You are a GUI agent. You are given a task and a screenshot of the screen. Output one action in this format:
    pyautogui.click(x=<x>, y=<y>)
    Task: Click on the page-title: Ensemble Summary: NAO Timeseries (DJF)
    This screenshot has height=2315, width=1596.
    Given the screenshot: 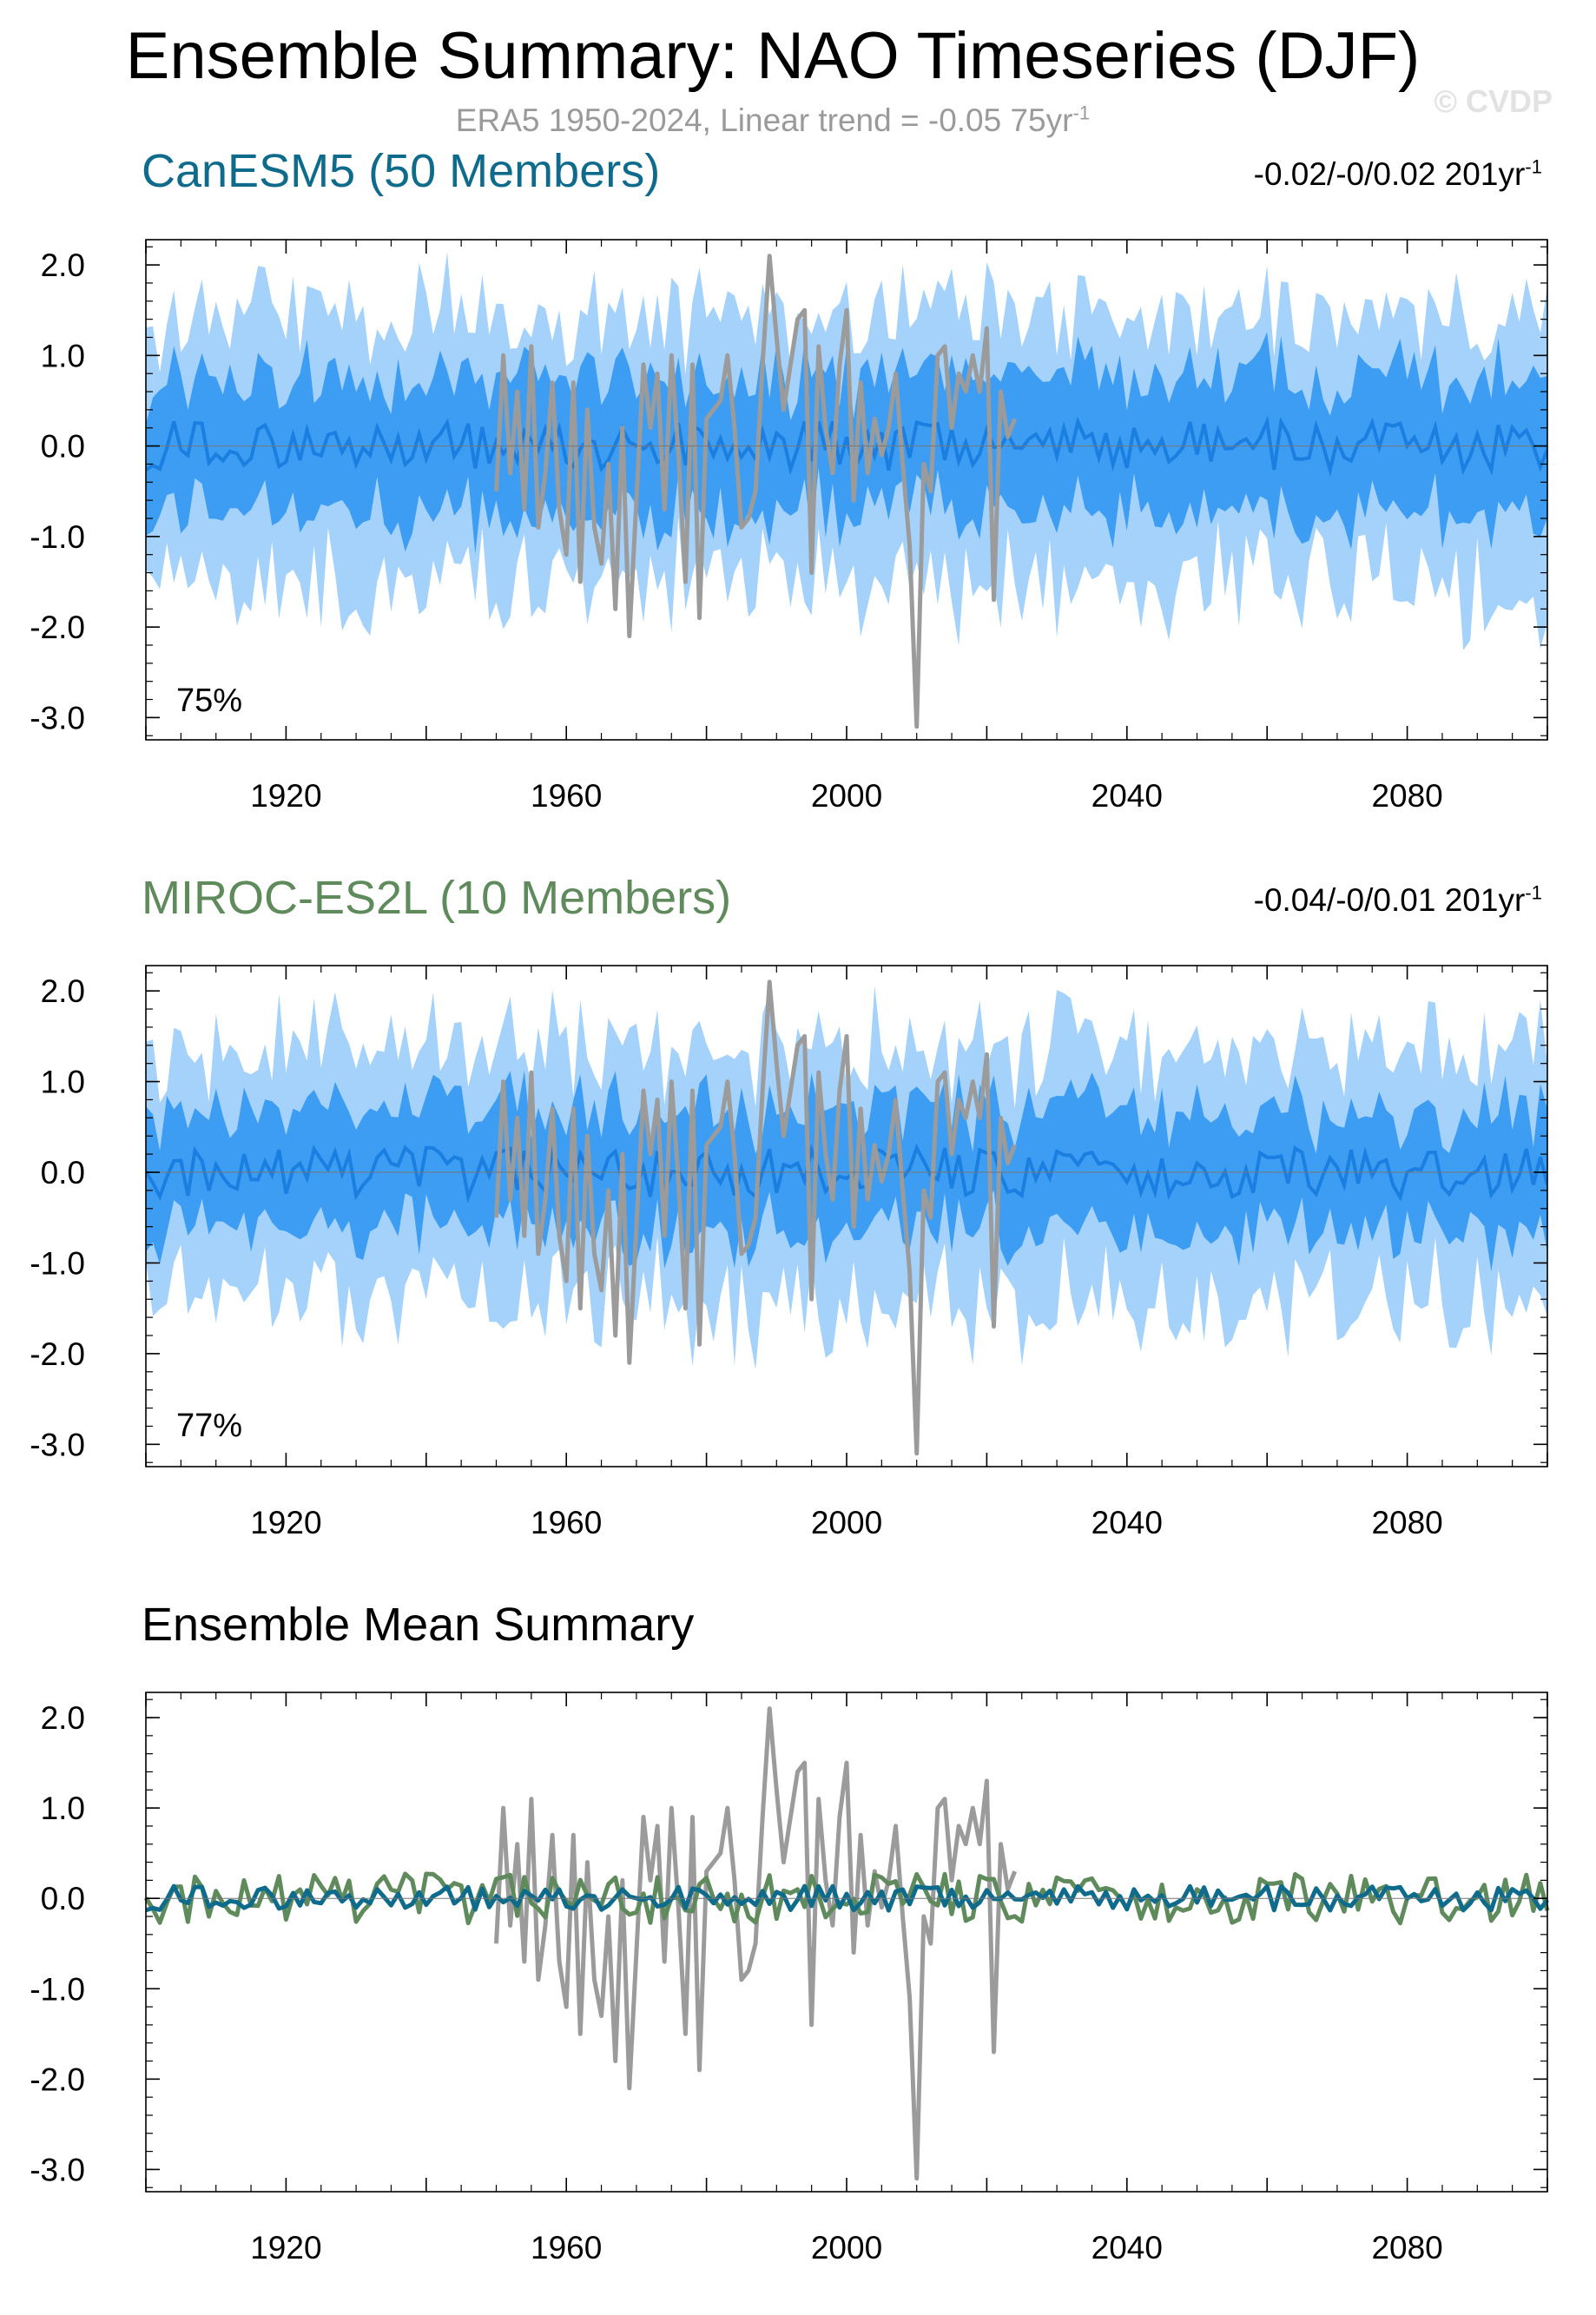 What is the action you would take?
    pyautogui.click(x=773, y=56)
    